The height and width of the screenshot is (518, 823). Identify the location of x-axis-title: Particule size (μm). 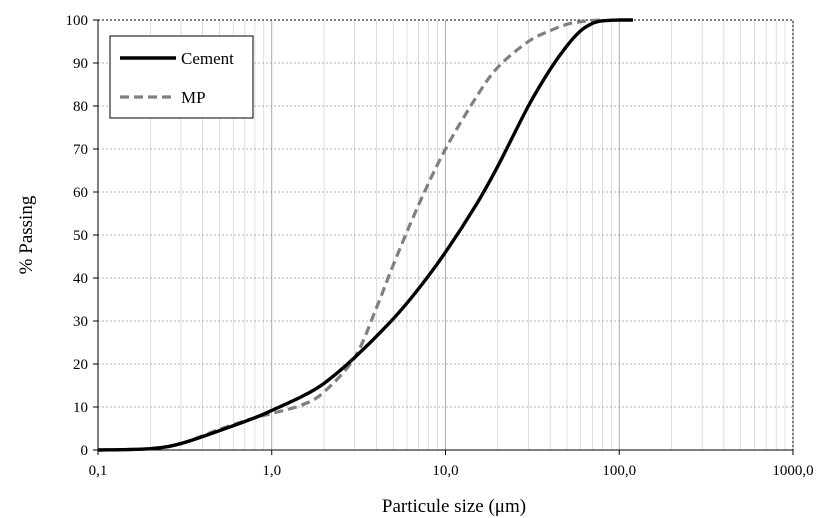
(454, 506).